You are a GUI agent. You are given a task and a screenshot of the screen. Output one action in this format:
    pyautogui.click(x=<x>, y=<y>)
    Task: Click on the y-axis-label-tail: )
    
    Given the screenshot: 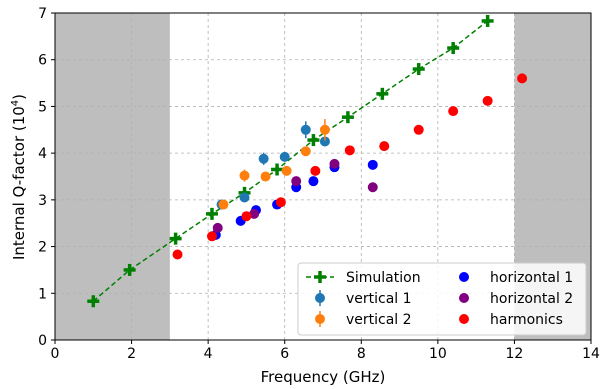 What is the action you would take?
    pyautogui.click(x=19, y=97)
    